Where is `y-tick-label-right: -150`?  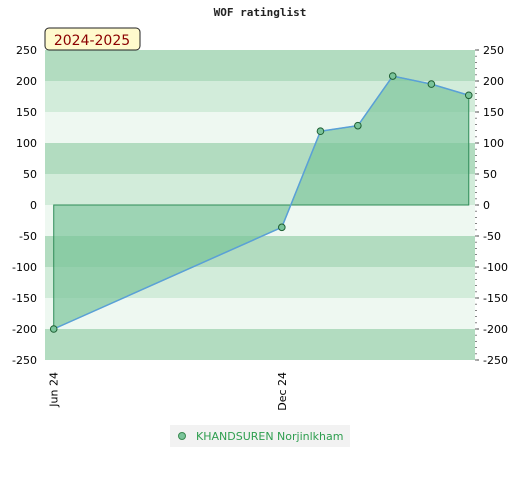 y-tick-label-right: -150 is located at coordinates (495, 298).